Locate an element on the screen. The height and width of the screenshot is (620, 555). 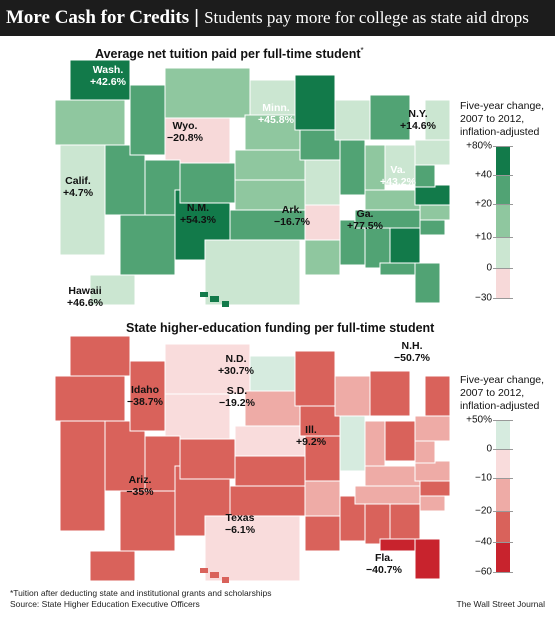
state-ca is located at coordinates (82, 200).